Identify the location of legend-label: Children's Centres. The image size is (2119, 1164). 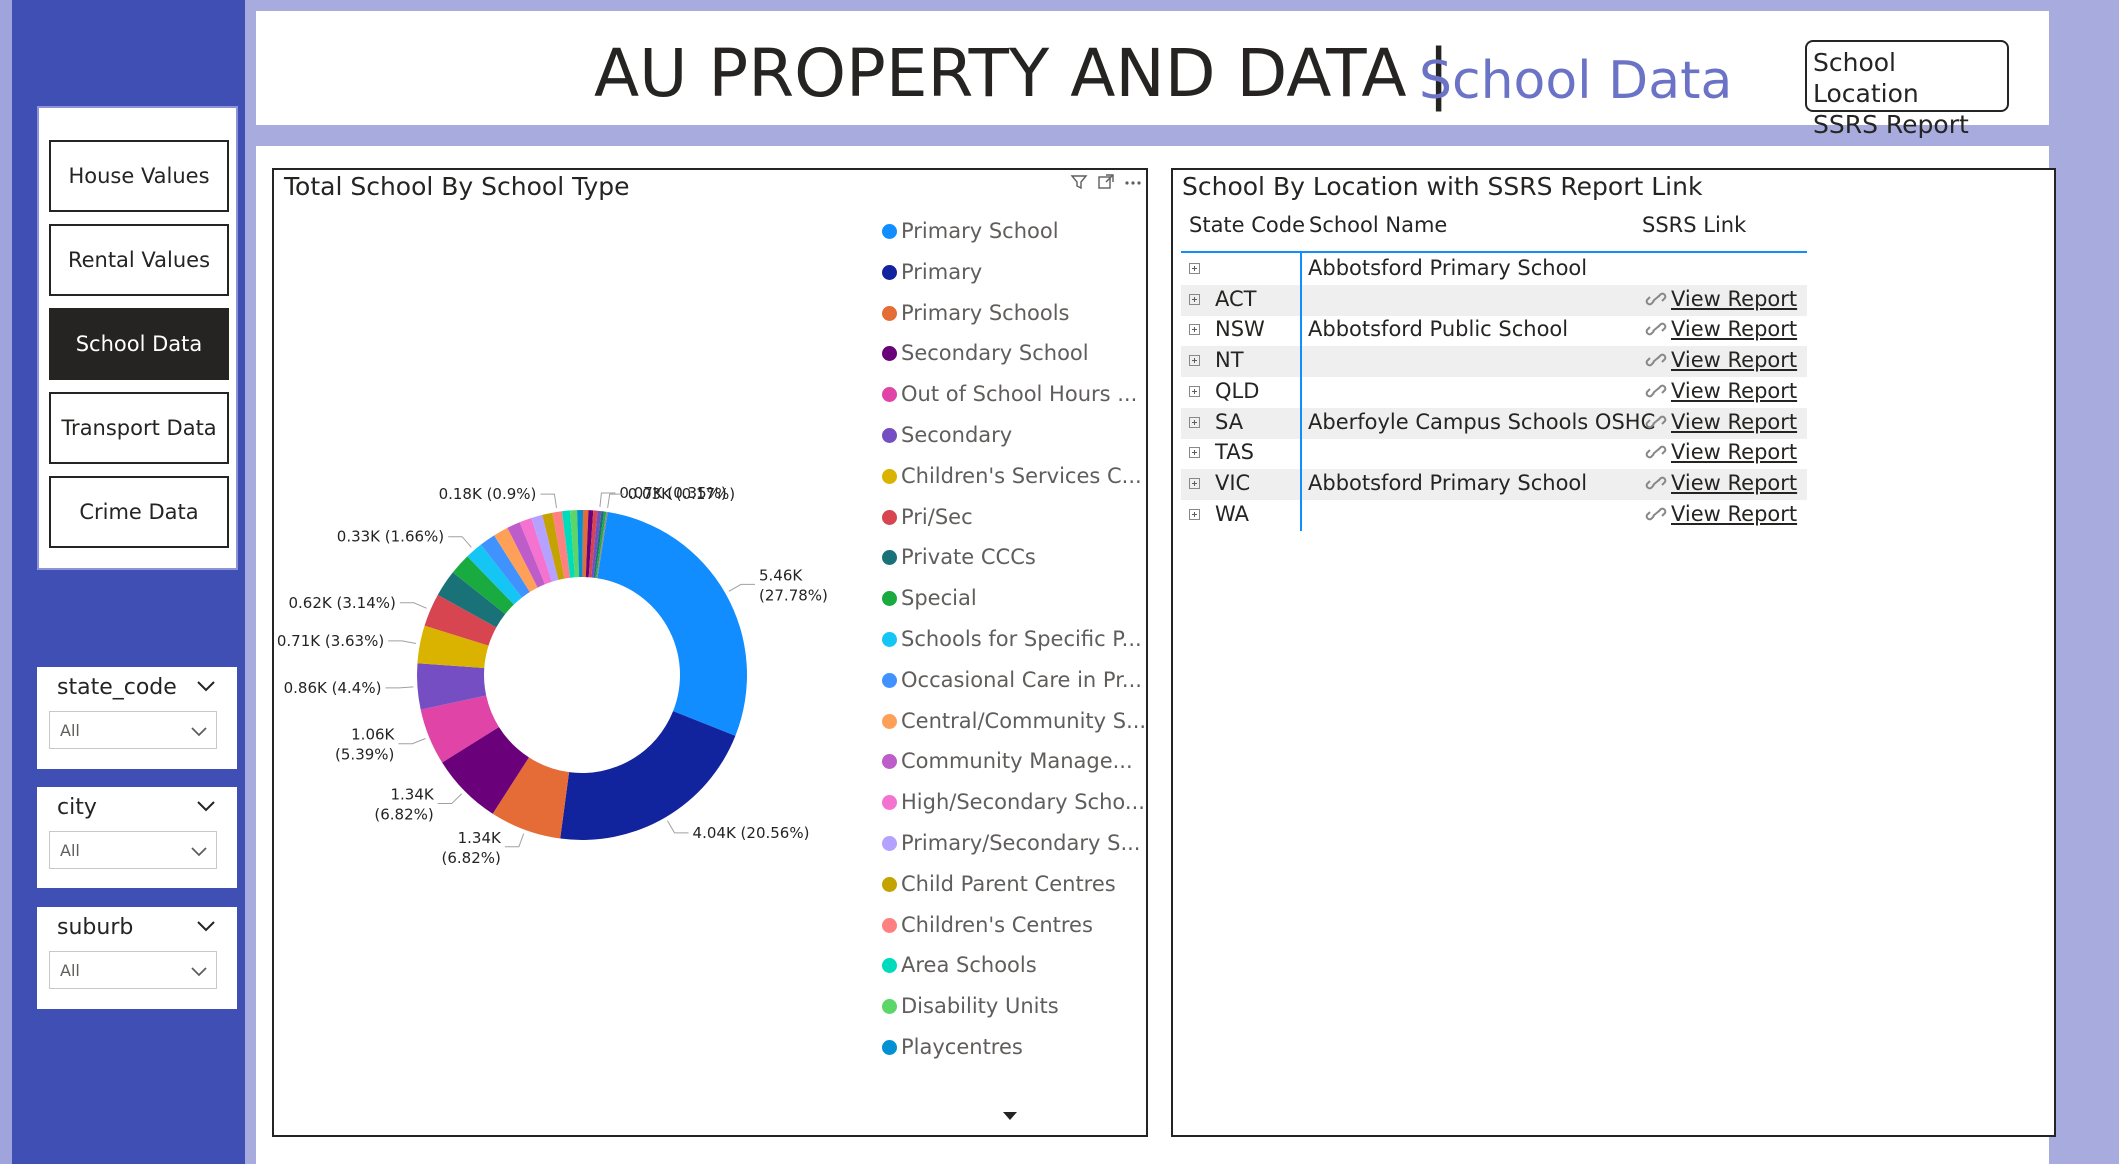
(997, 924).